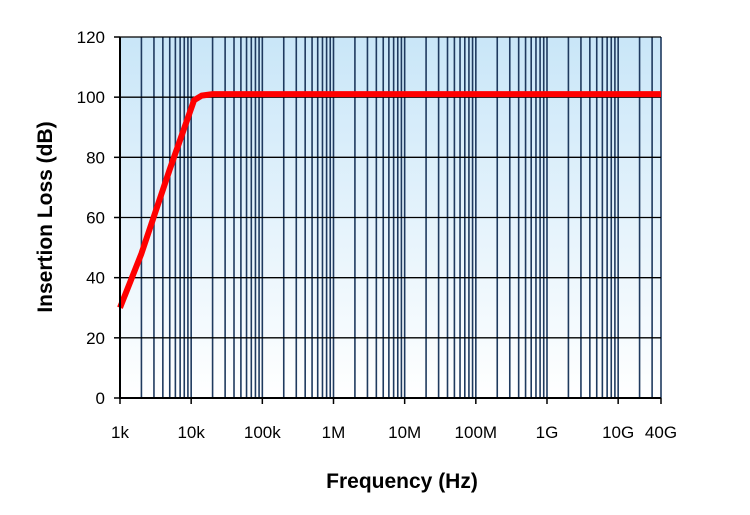 This screenshot has width=750, height=515. What do you see at coordinates (262, 432) in the screenshot?
I see `x-tick-label: 100k` at bounding box center [262, 432].